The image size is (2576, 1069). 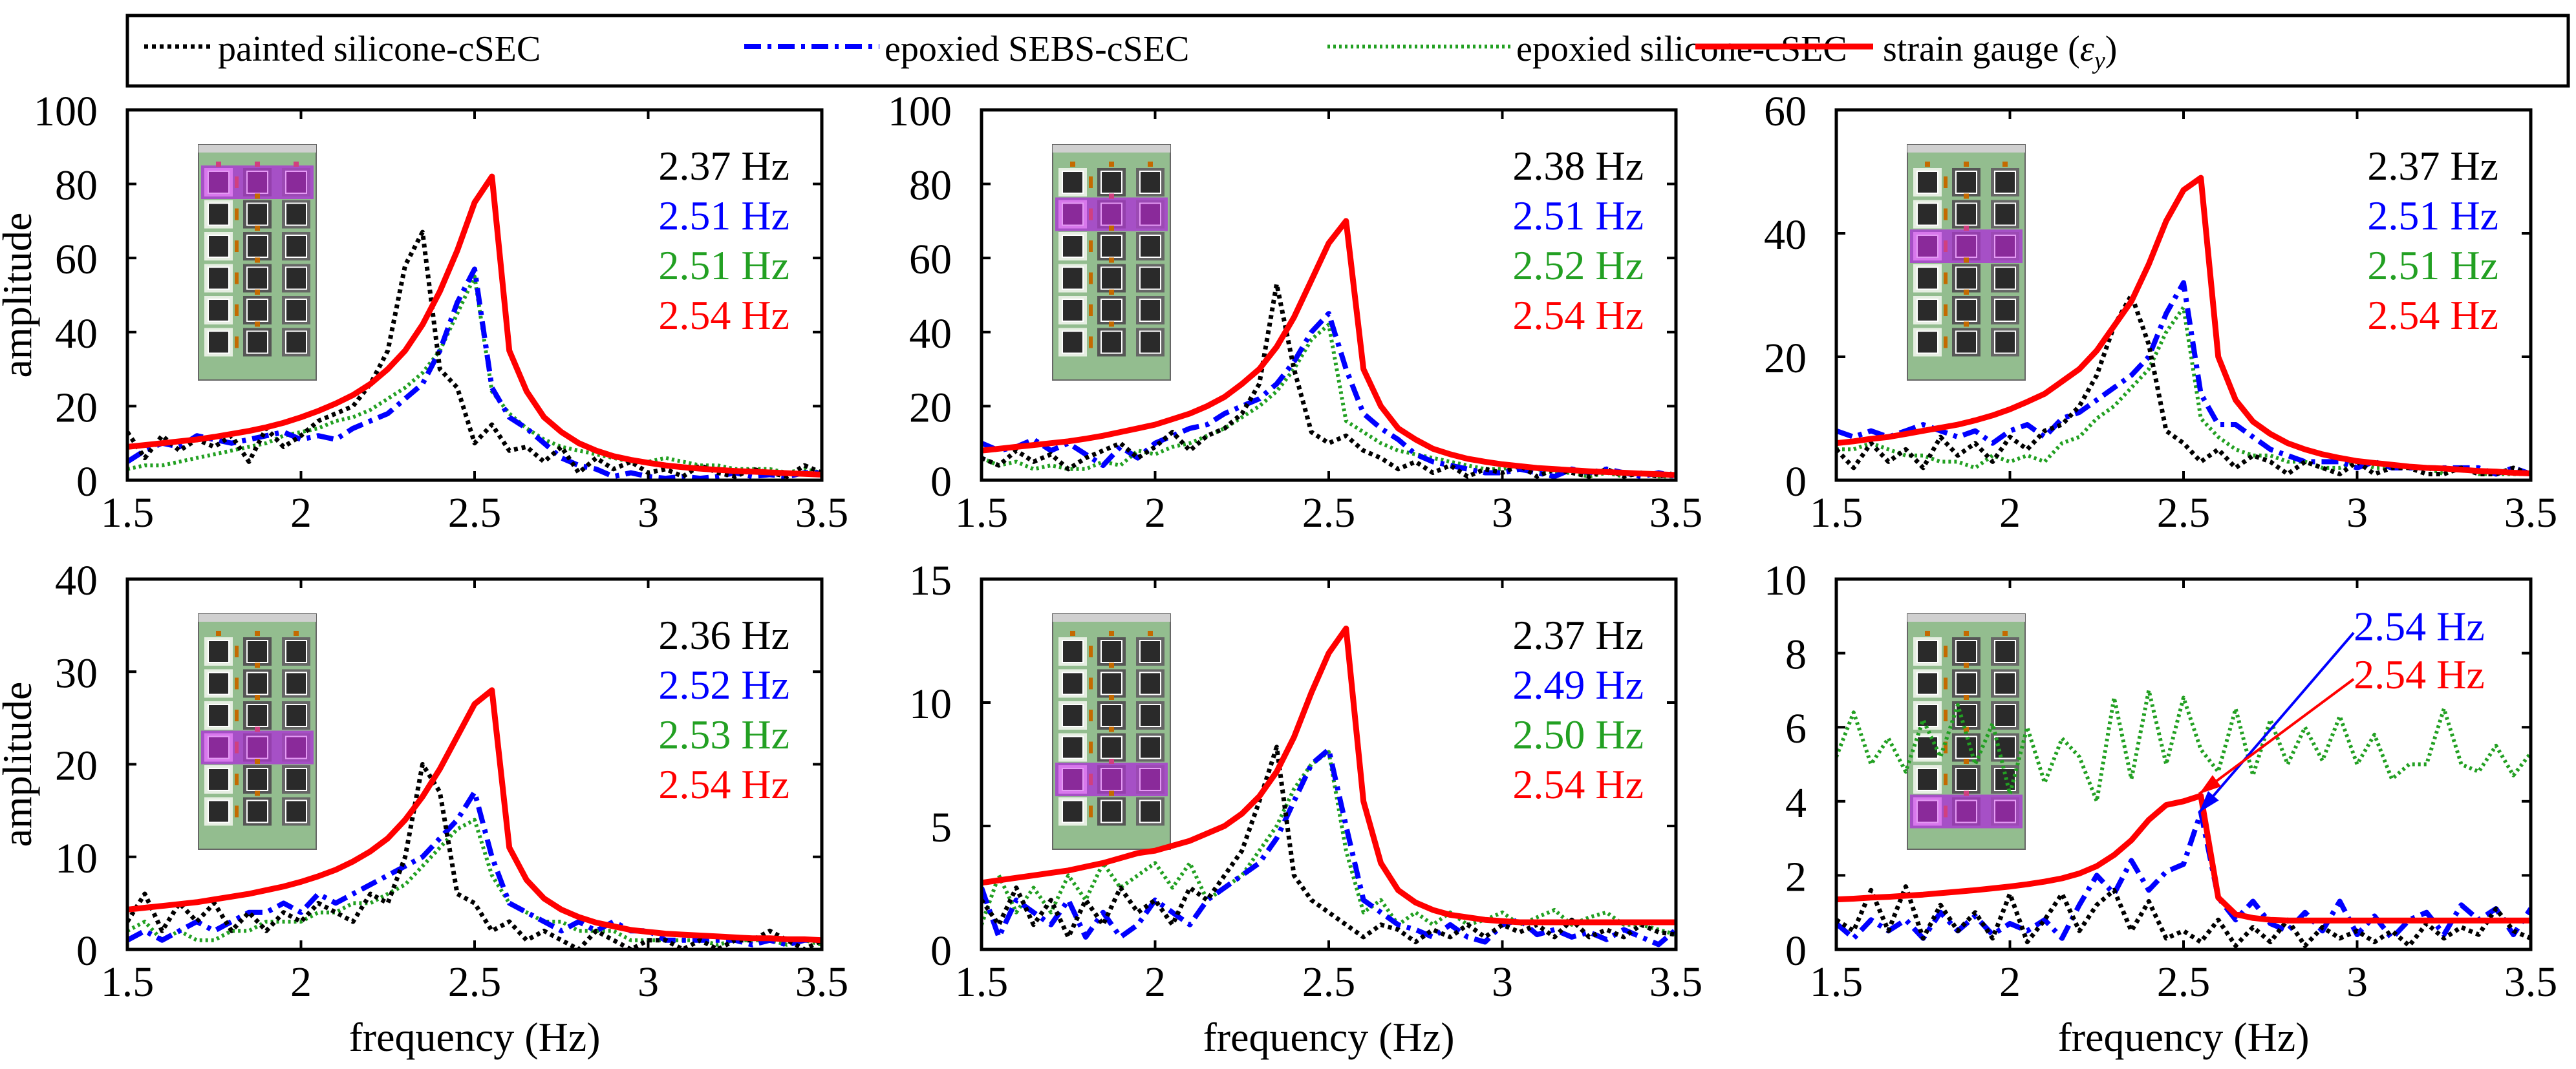 I want to click on legend-box, so click(x=1347, y=51).